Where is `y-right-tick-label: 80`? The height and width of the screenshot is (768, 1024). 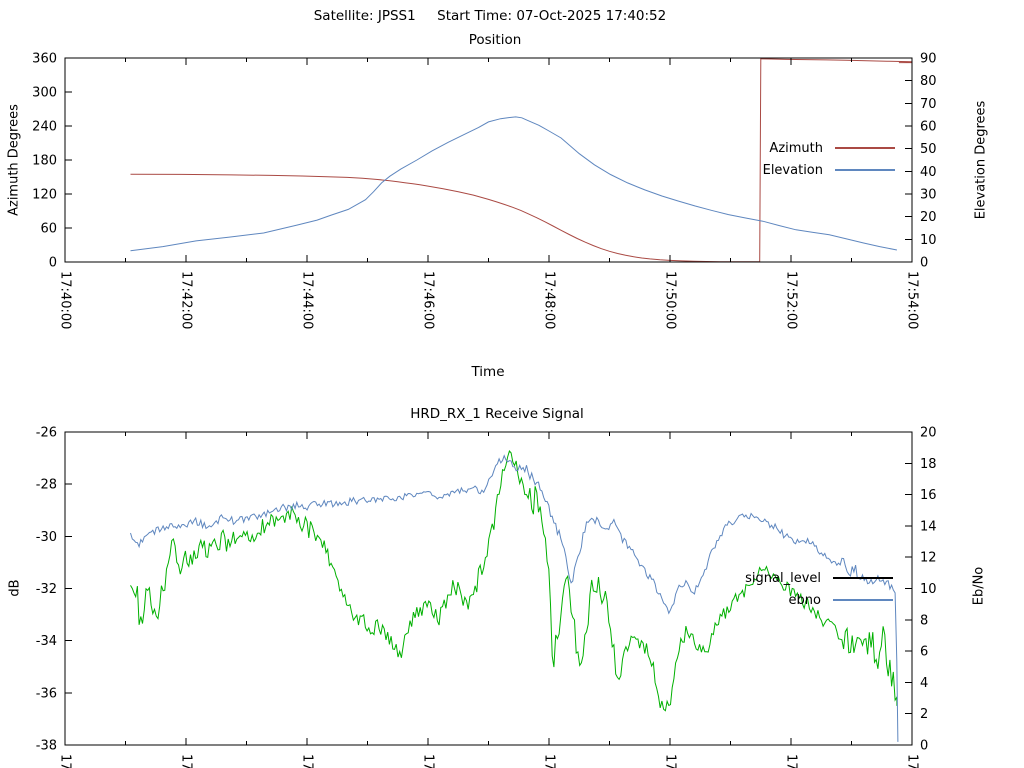
y-right-tick-label: 80 is located at coordinates (928, 81).